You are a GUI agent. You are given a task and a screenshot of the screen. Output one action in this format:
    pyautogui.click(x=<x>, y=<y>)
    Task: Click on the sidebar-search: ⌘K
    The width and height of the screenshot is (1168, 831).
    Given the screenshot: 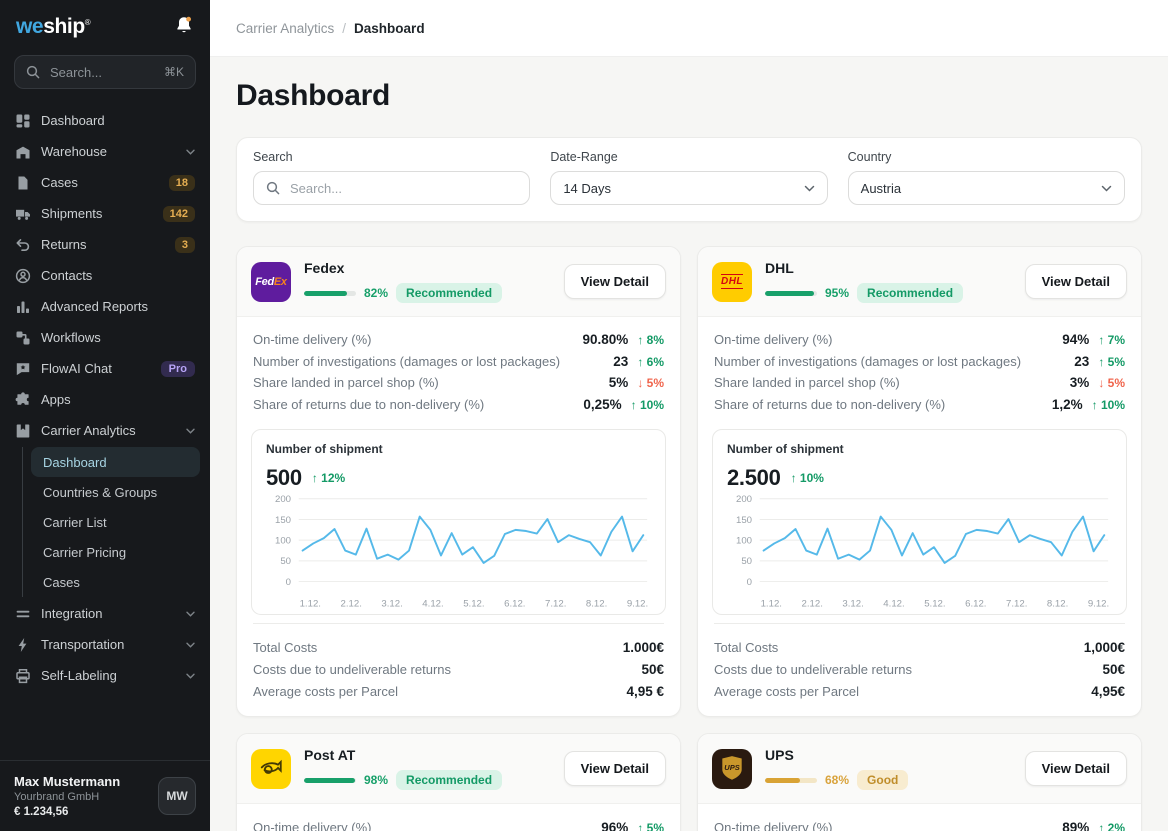 What is the action you would take?
    pyautogui.click(x=105, y=72)
    